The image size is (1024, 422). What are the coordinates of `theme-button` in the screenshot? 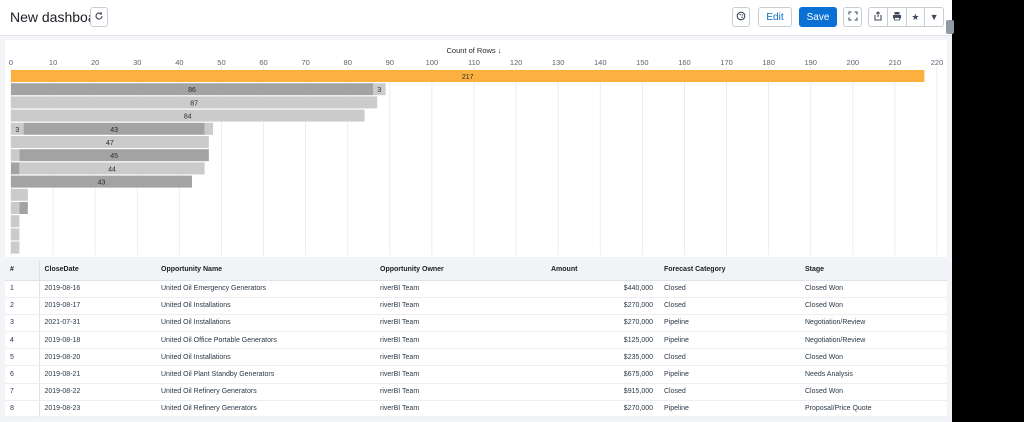 It's located at (741, 17).